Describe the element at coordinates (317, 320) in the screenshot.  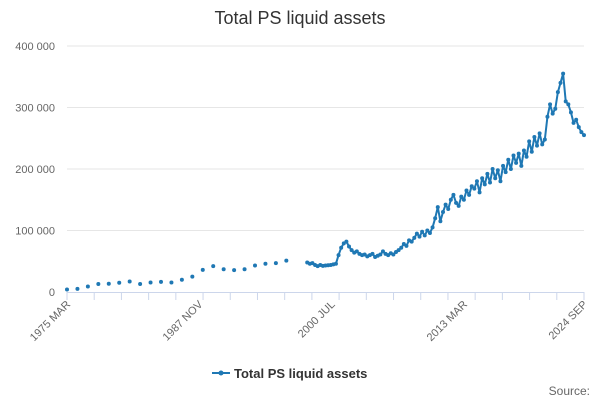
I see `x-tick-label: 2000 JUL` at that location.